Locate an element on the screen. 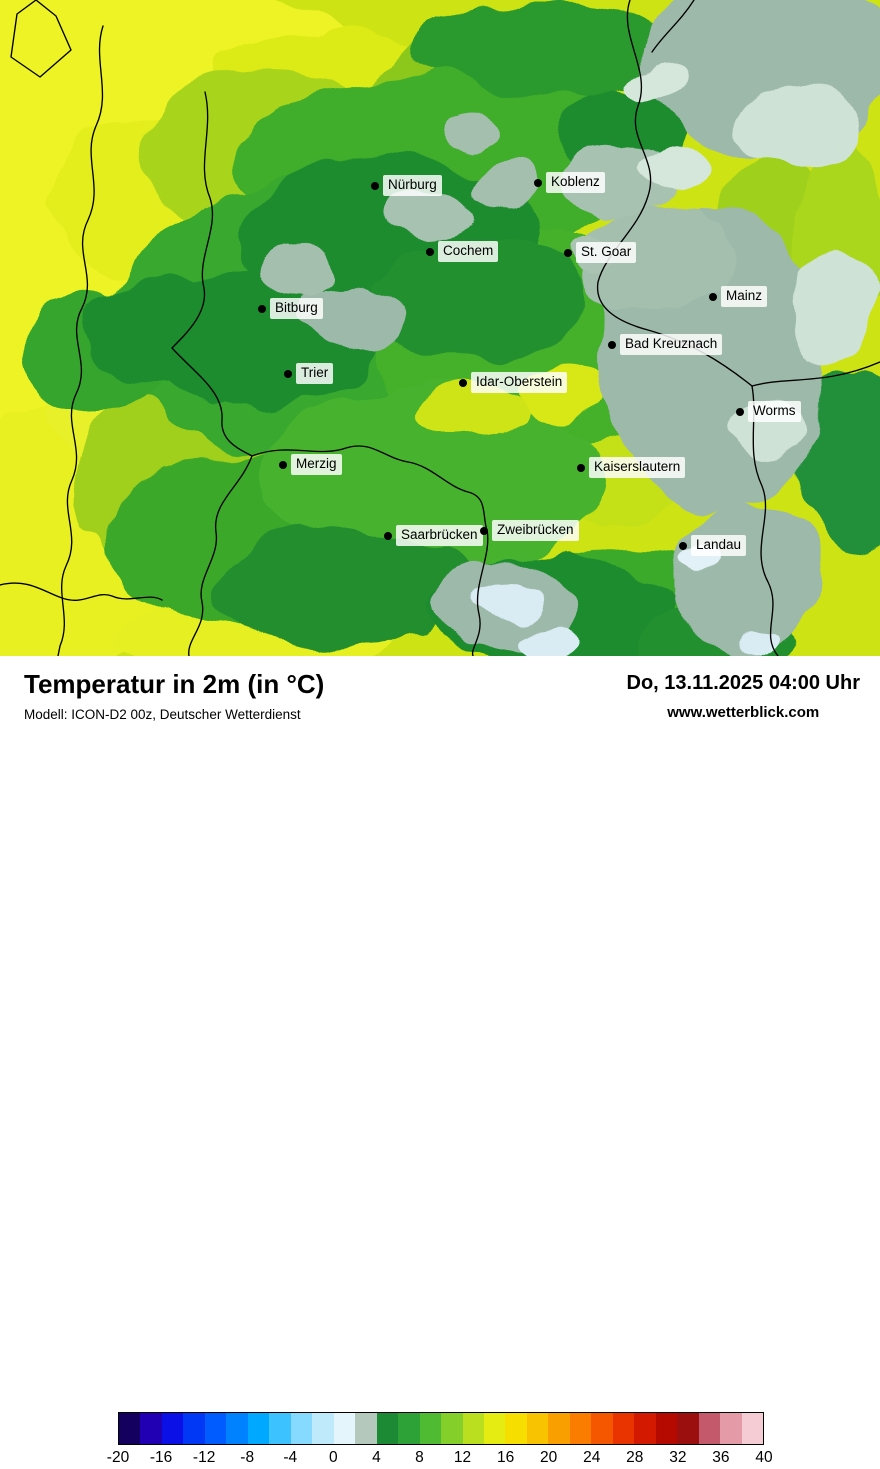 The height and width of the screenshot is (1469, 880). city-label: Mainz is located at coordinates (744, 297).